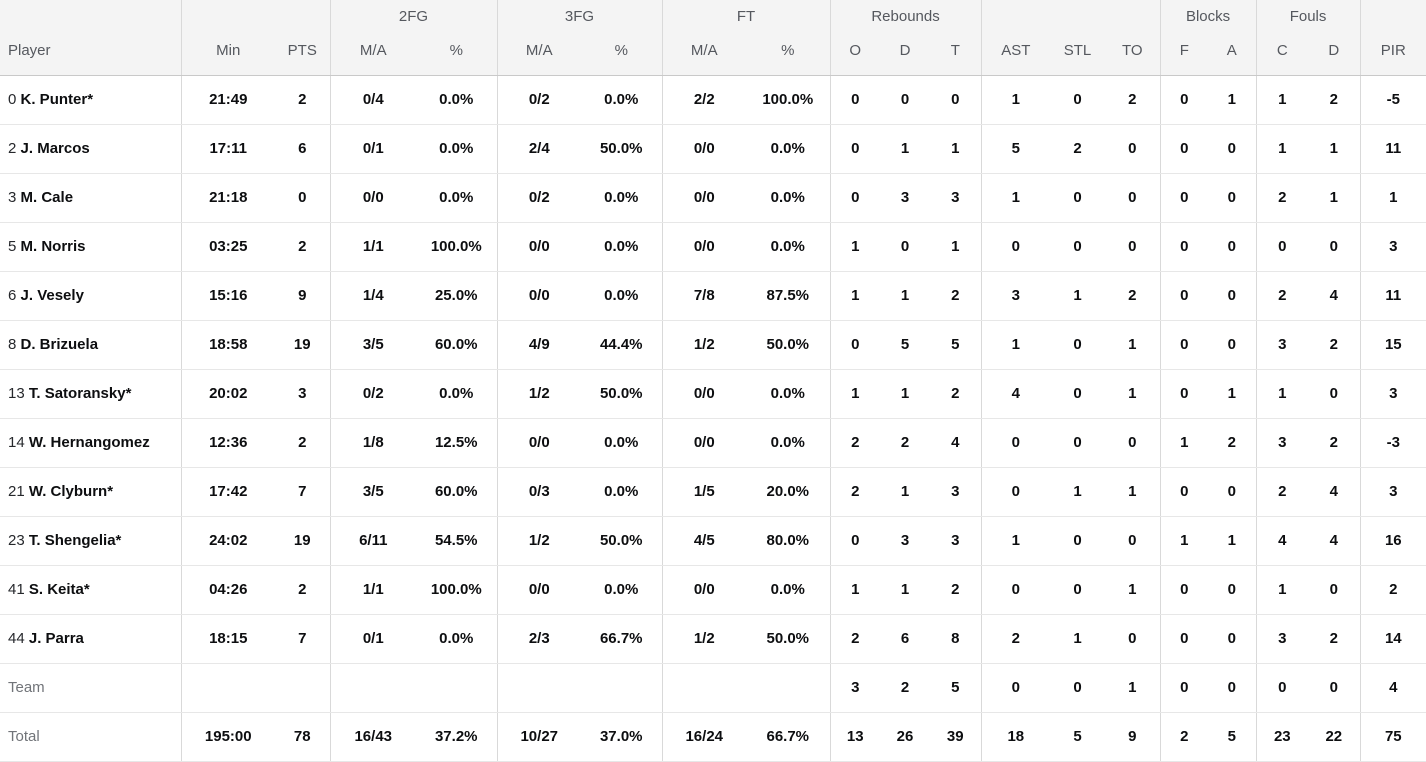 This screenshot has width=1426, height=762. I want to click on player-cell: 2 J. Marcos, so click(91, 149).